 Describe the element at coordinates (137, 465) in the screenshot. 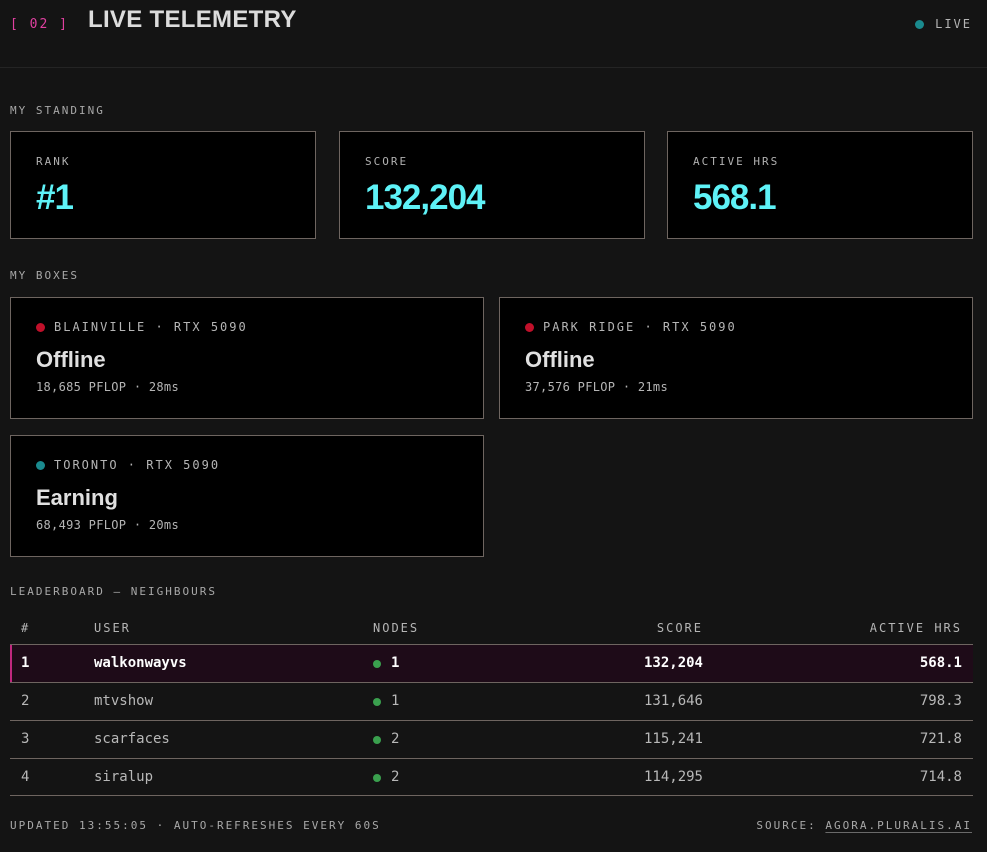

I see `box-name: TORONTO · RTX 5090` at that location.